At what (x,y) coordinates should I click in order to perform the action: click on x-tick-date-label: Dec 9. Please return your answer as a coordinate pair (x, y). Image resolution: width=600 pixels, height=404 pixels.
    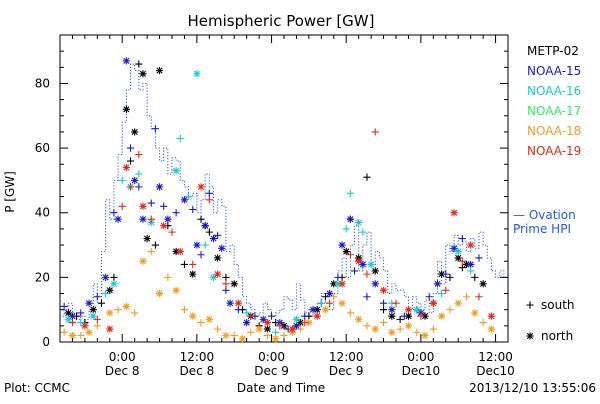
    Looking at the image, I should click on (271, 371).